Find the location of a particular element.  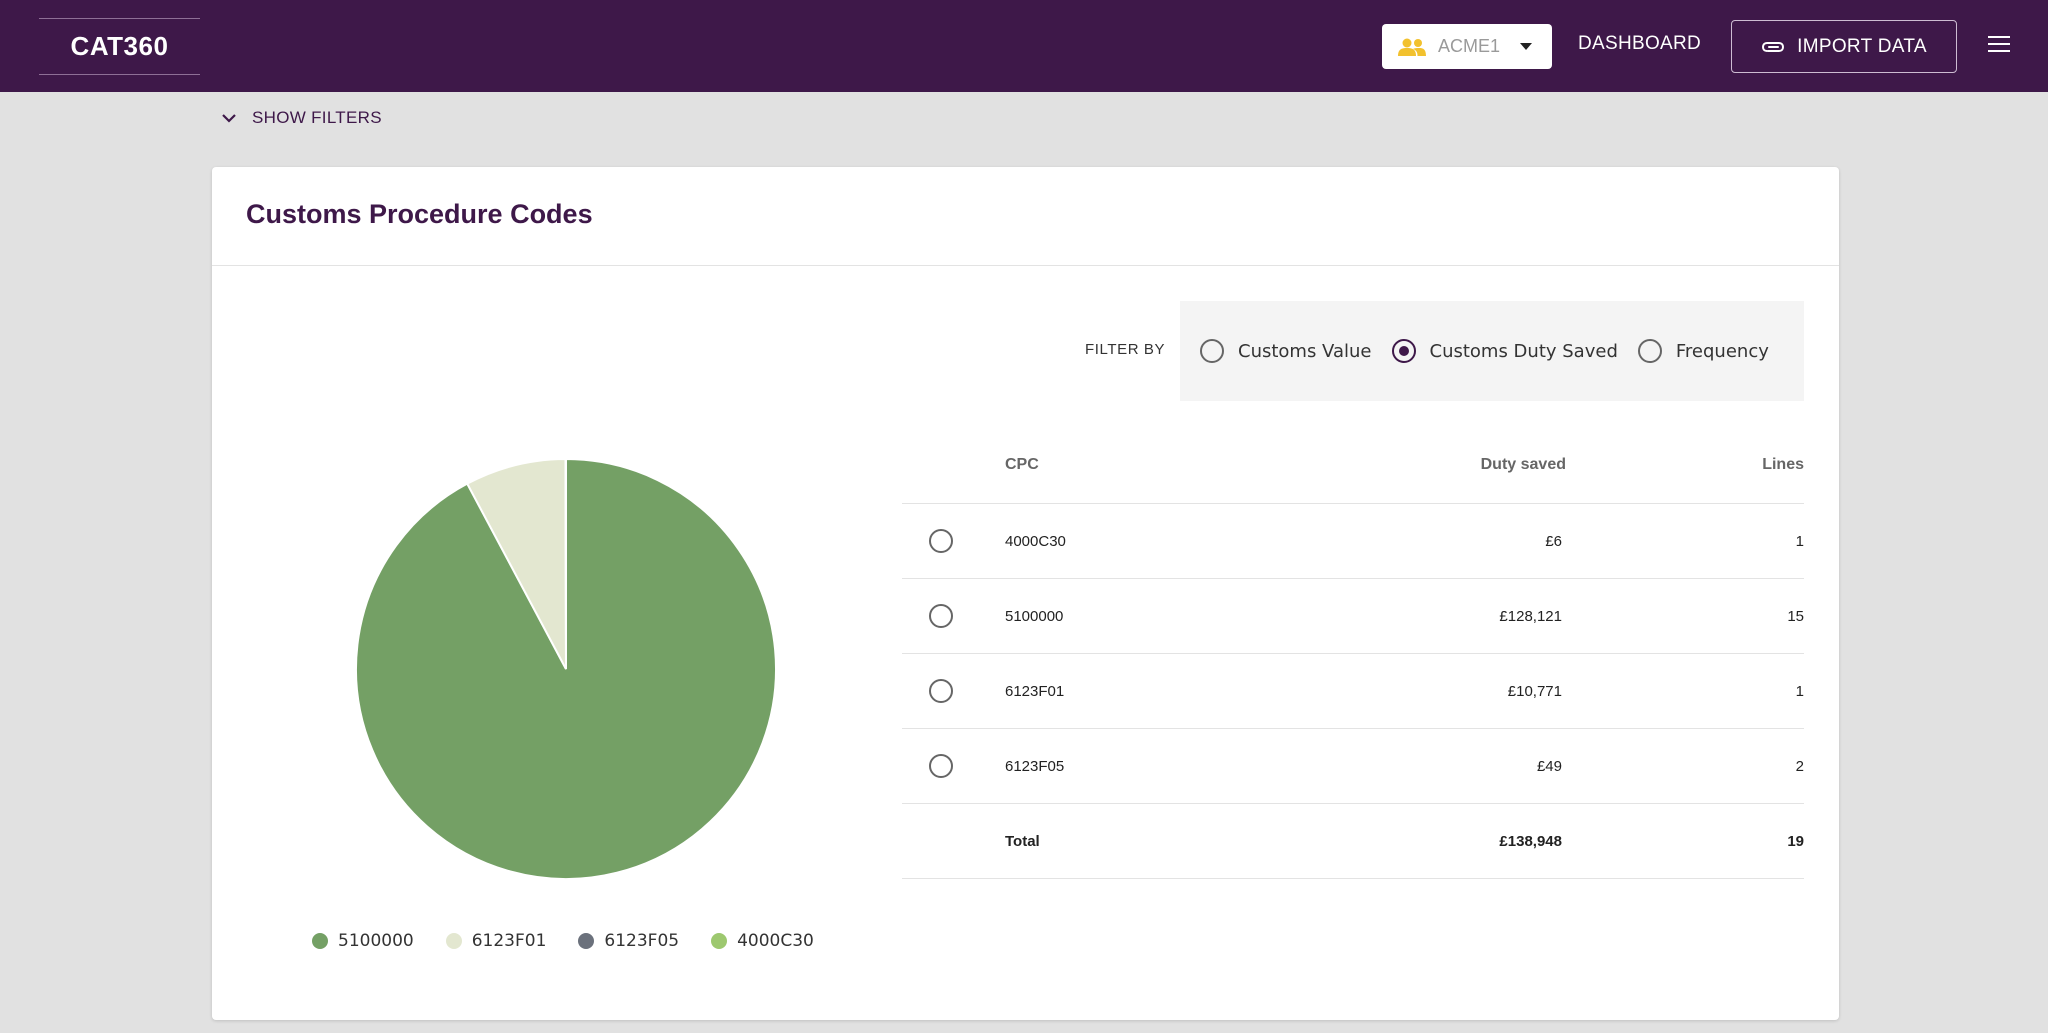

organisation-selector: ACME1 is located at coordinates (1467, 46).